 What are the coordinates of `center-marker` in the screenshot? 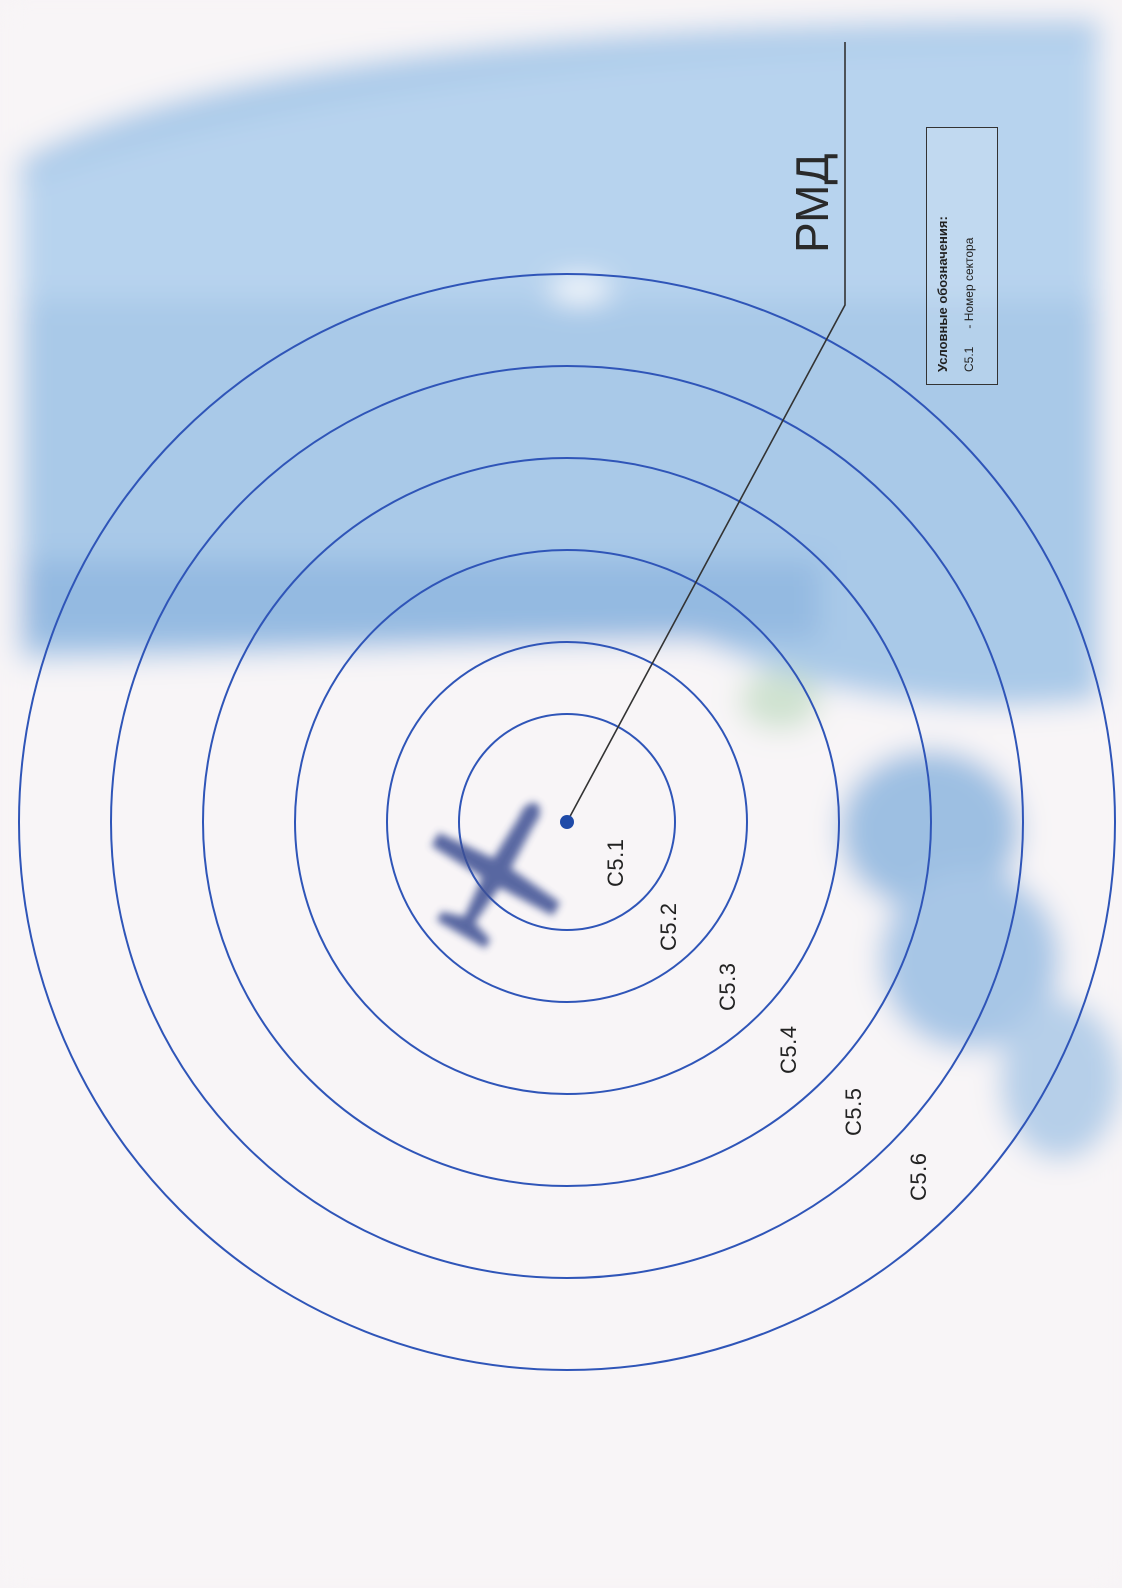 It's located at (567, 822).